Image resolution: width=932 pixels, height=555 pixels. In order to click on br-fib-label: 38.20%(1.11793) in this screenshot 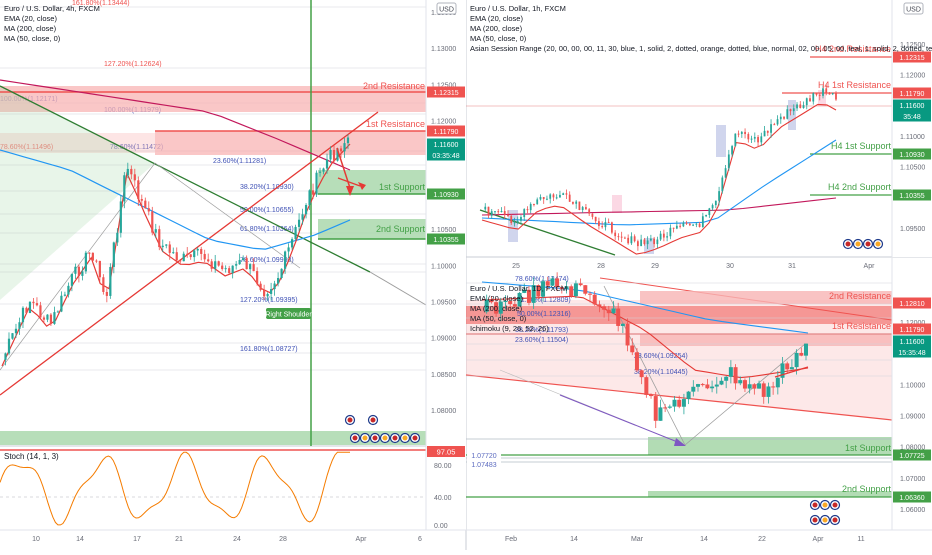, I will do `click(541, 330)`.